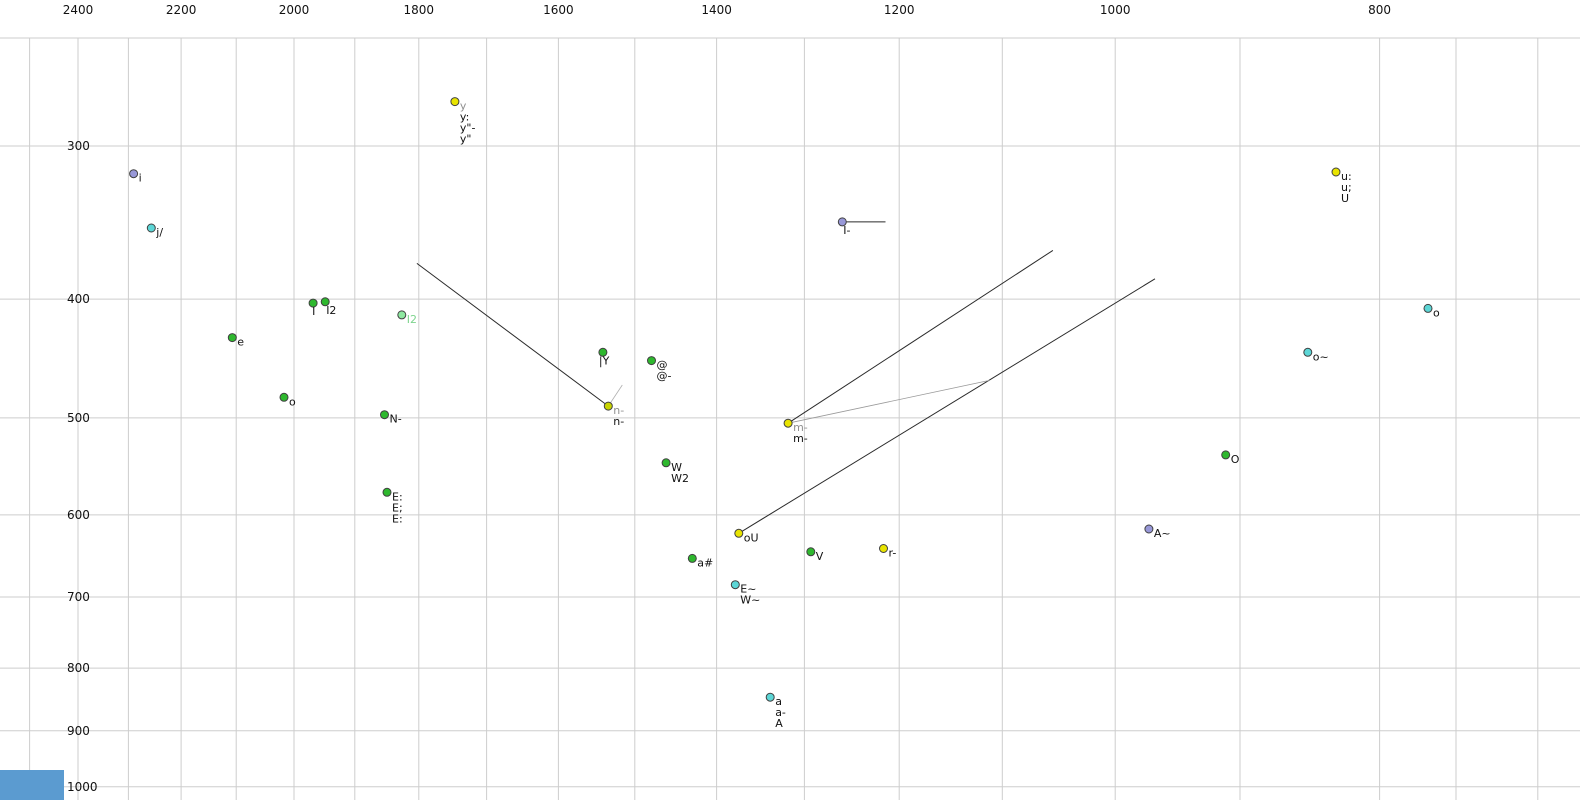 This screenshot has width=1580, height=800. What do you see at coordinates (842, 222) in the screenshot?
I see `data-point-i-minus` at bounding box center [842, 222].